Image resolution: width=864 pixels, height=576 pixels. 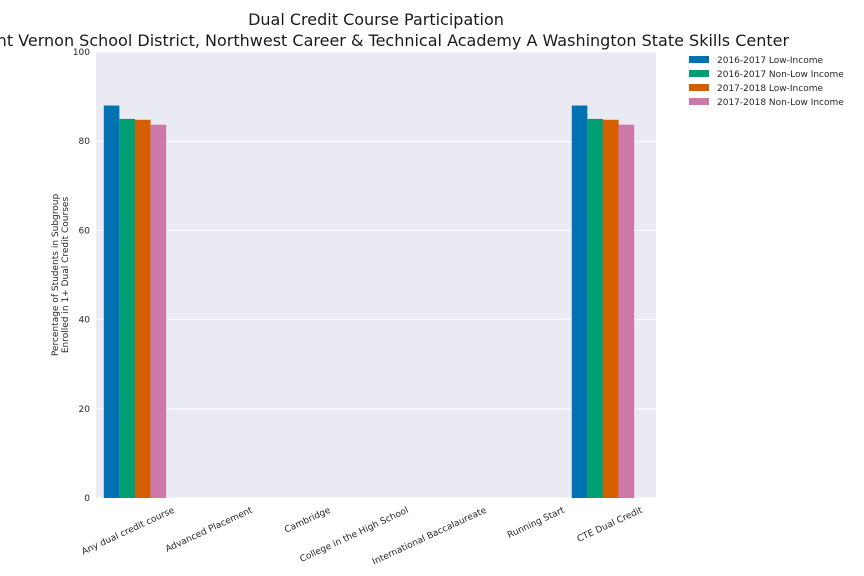 What do you see at coordinates (780, 103) in the screenshot?
I see `legend-label: 2017-2018 Non-Low Income` at bounding box center [780, 103].